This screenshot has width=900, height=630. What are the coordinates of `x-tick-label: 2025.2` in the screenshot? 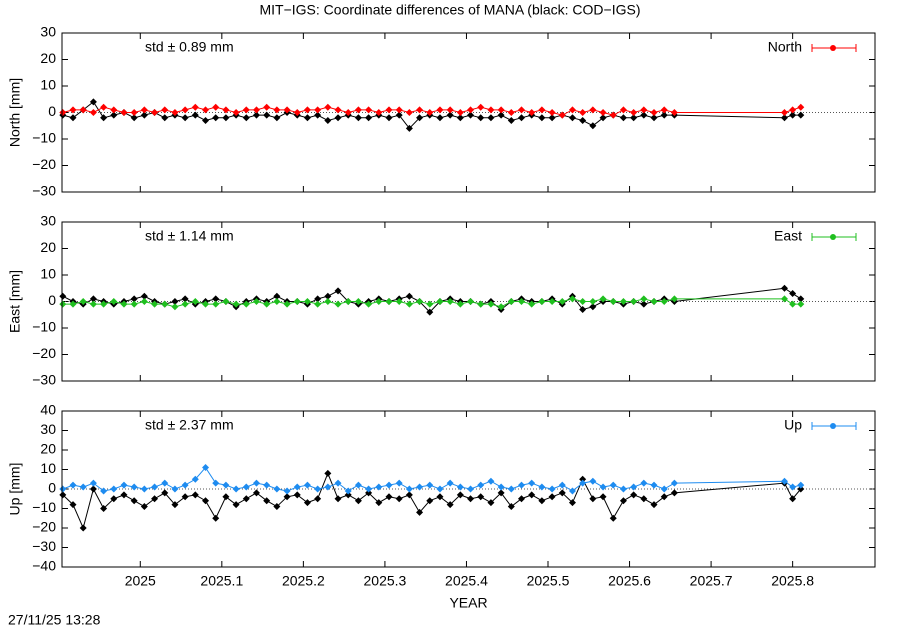 It's located at (303, 581).